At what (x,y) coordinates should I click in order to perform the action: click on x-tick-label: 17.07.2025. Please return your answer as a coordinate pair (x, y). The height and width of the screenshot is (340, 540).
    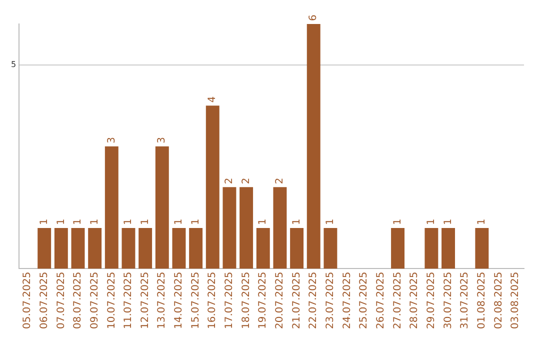
    Looking at the image, I should click on (230, 301).